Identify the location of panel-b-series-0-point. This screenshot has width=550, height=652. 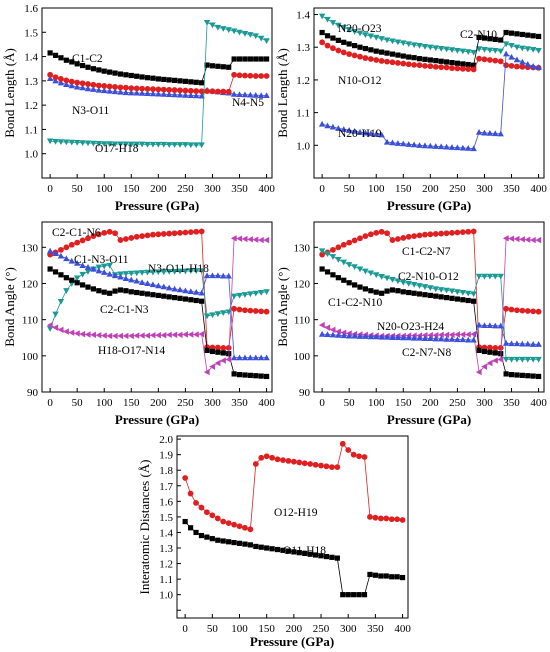
(398, 42).